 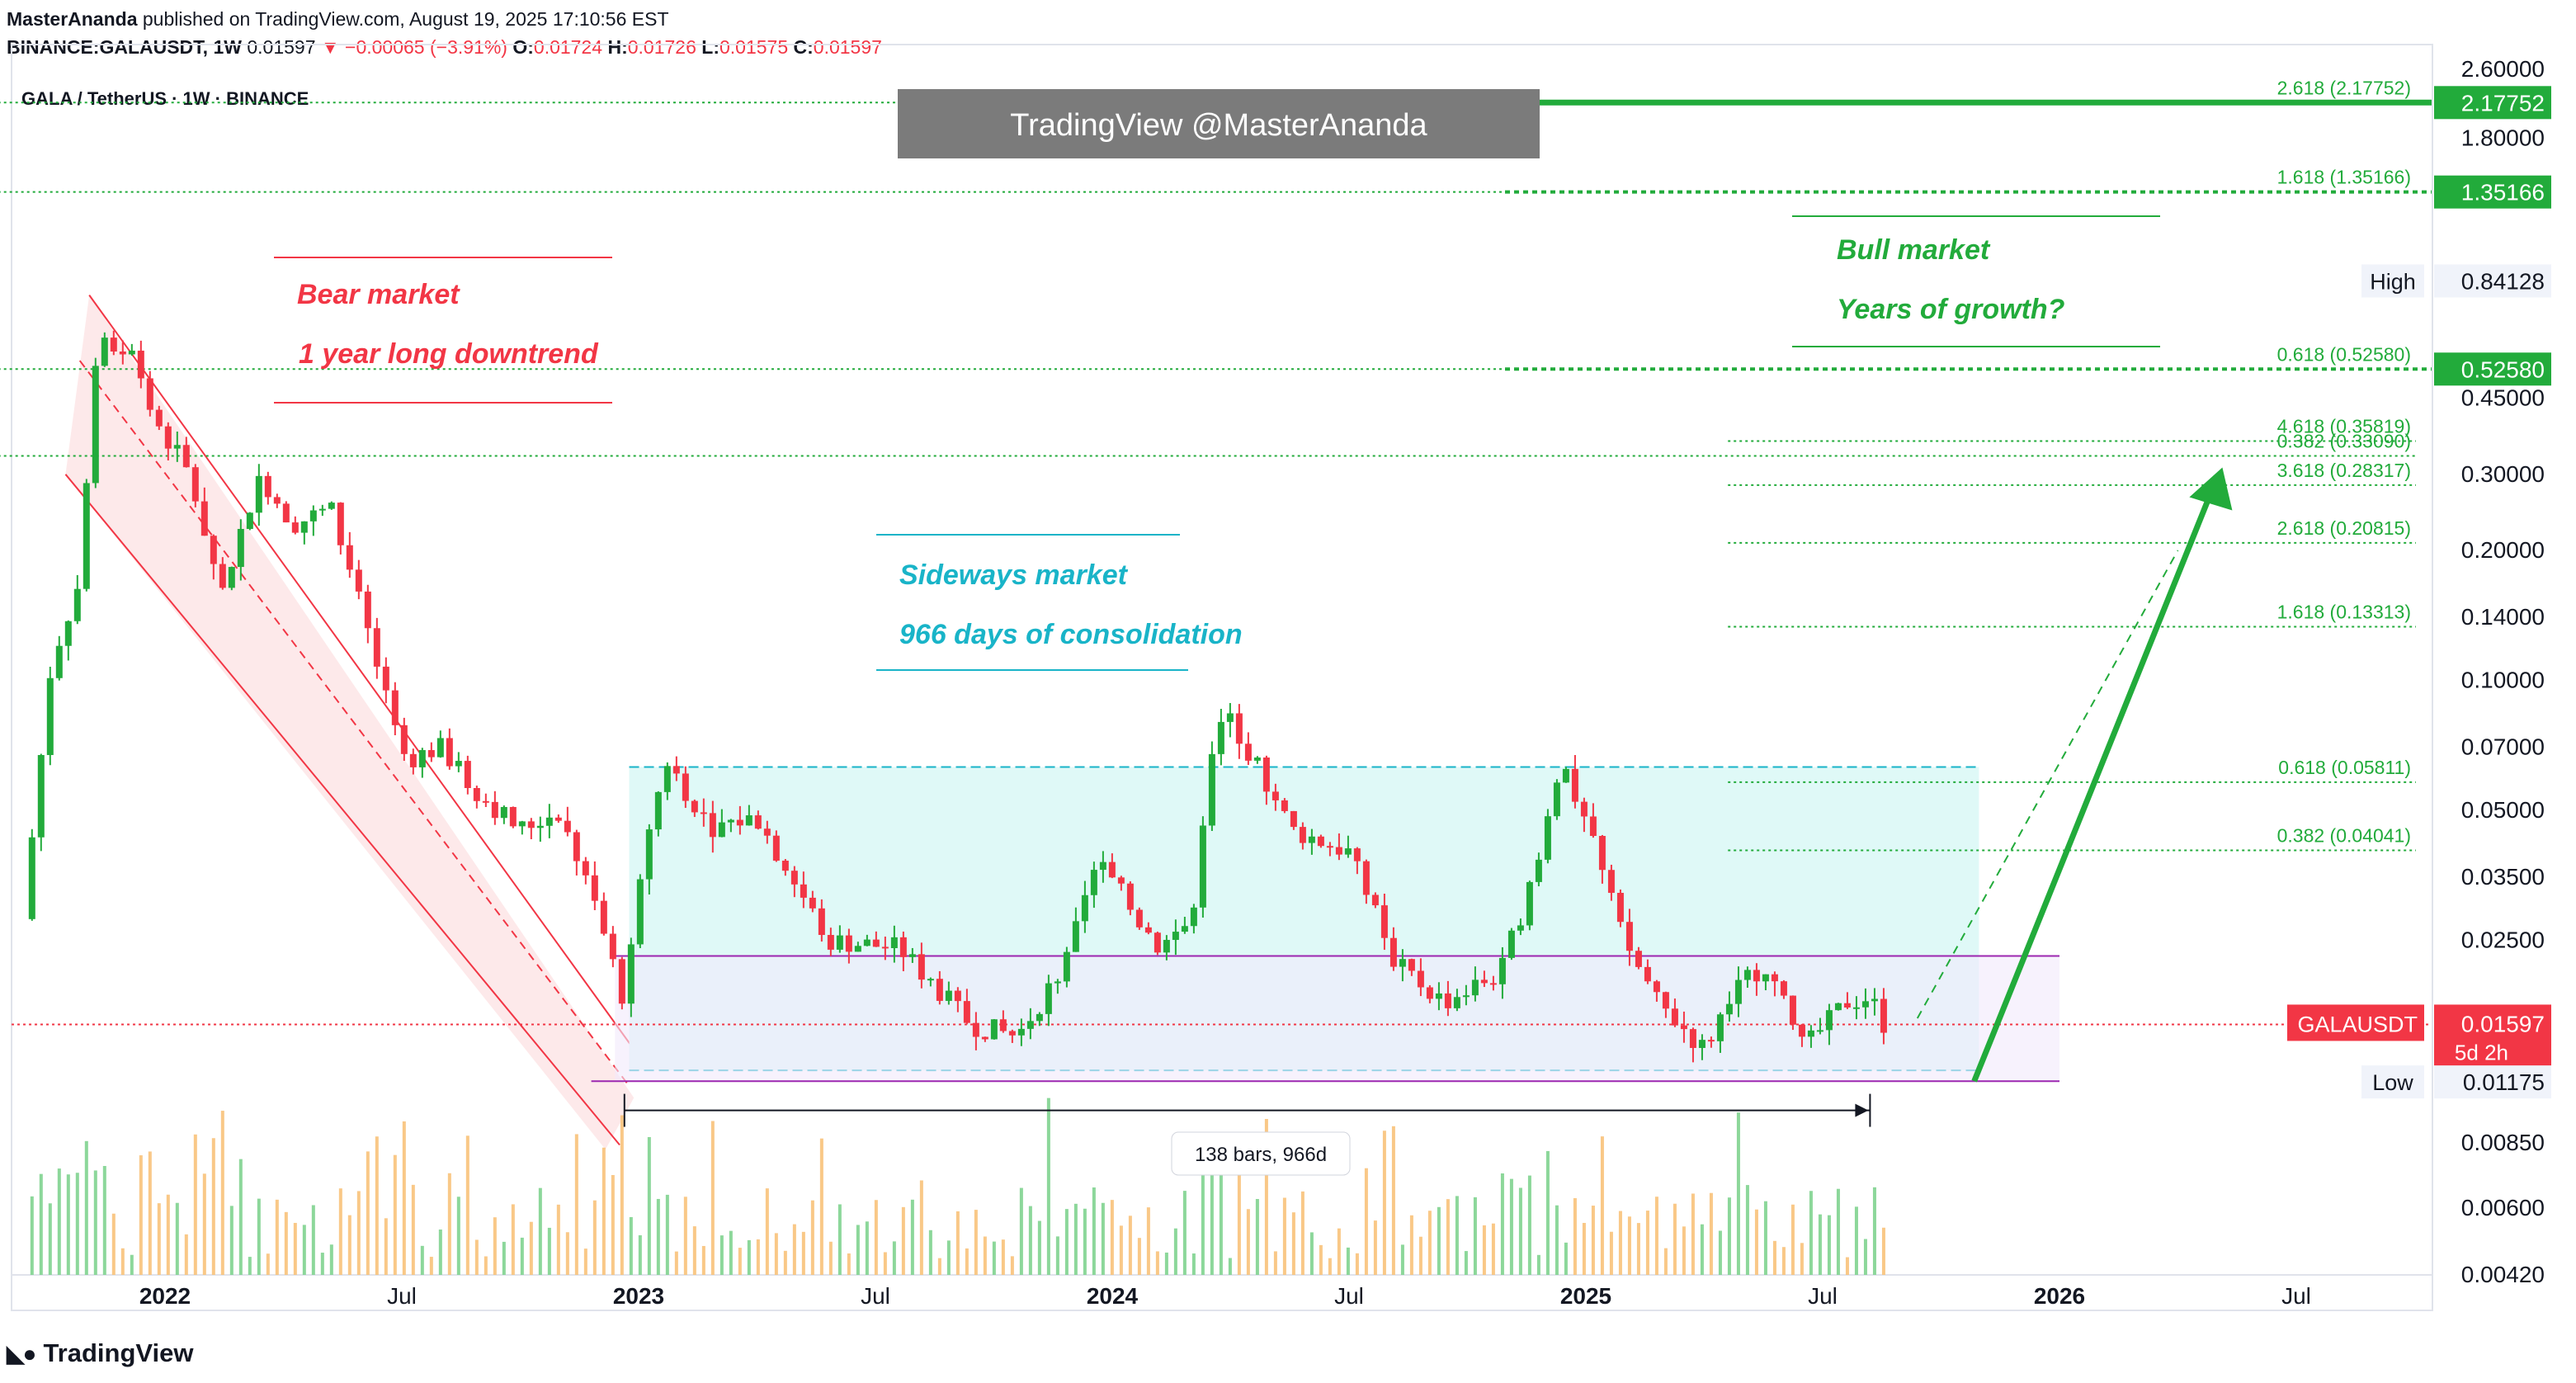 I want to click on measure-label: 138 bars, 966d, so click(x=1261, y=1155).